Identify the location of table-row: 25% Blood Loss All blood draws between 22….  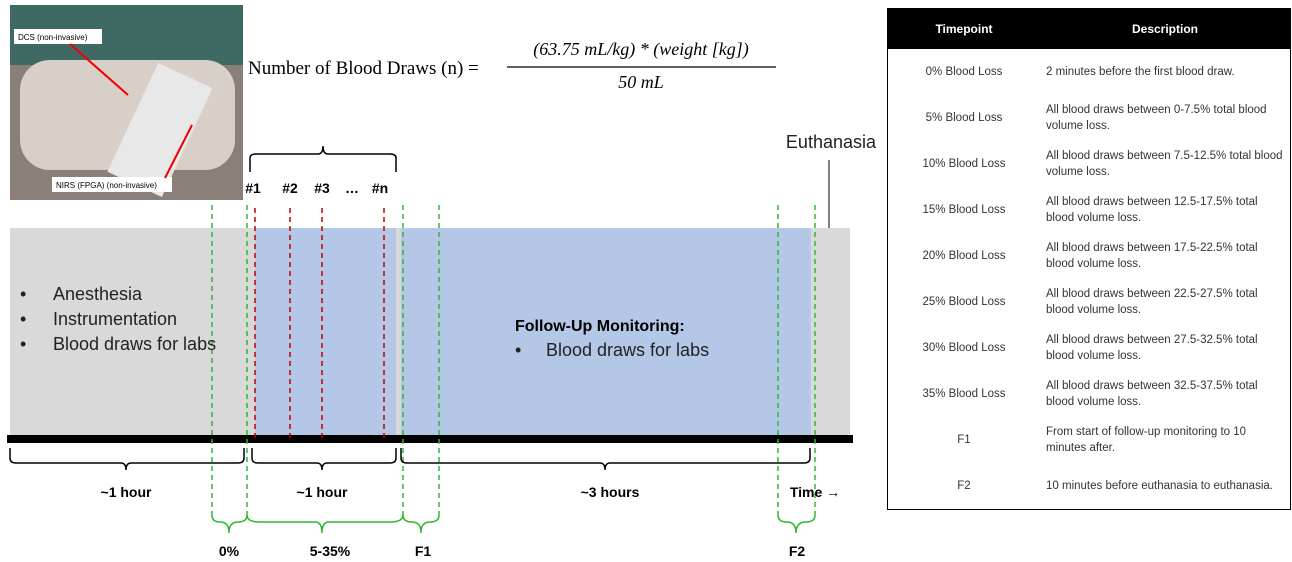
(1089, 302).